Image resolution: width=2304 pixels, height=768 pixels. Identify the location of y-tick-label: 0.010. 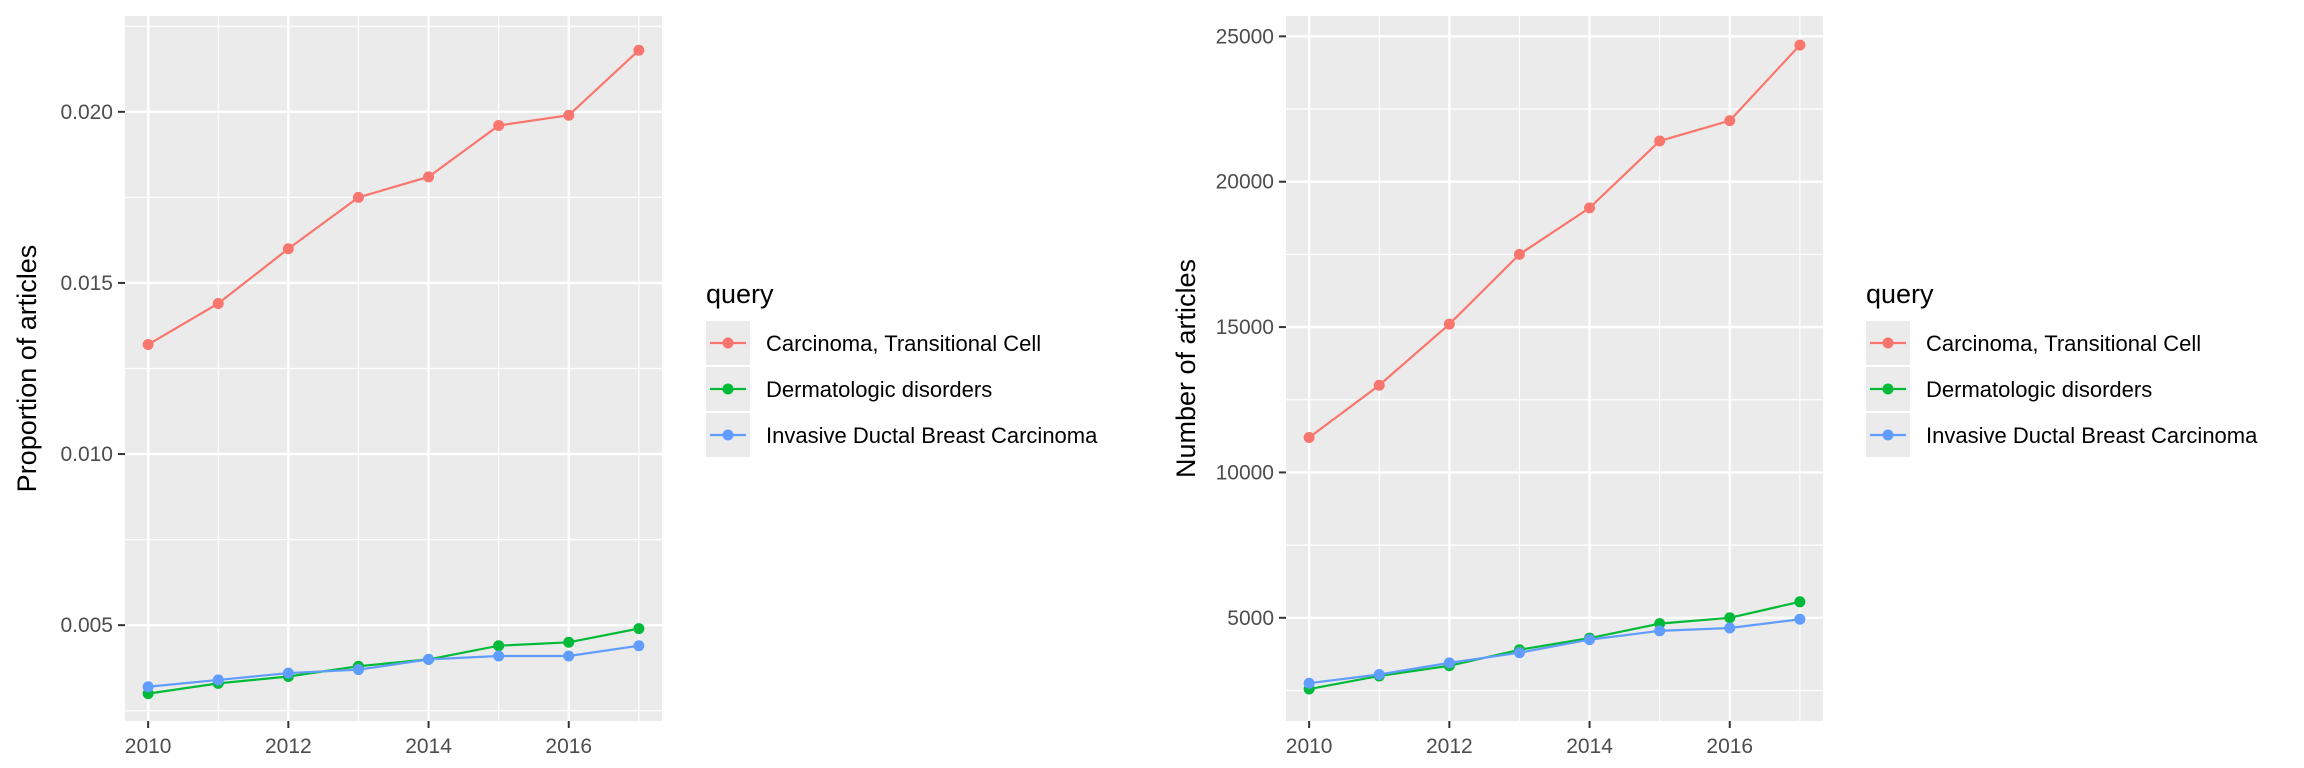
(86, 454).